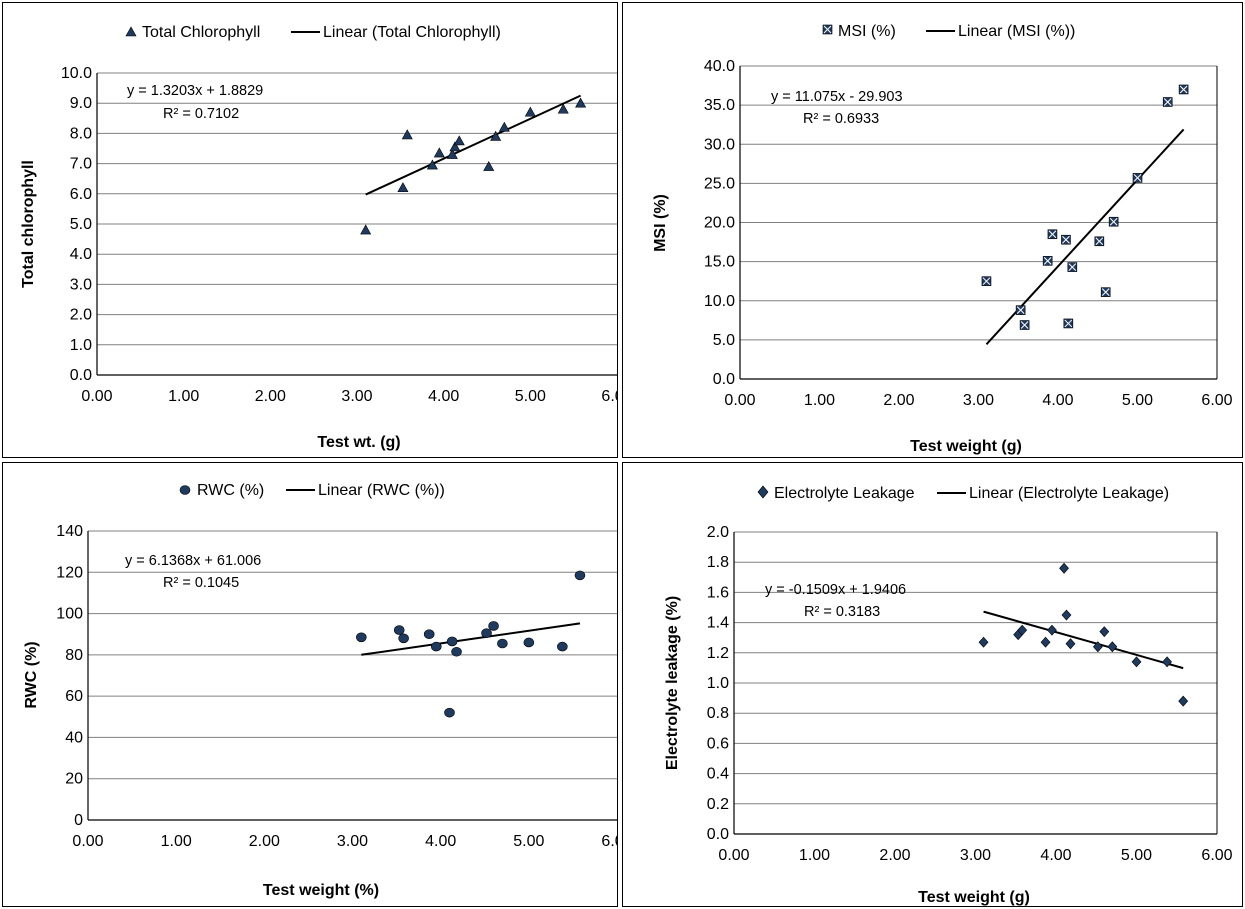 This screenshot has width=1245, height=909. What do you see at coordinates (201, 583) in the screenshot?
I see `r-squared-label: R² = 0.1045` at bounding box center [201, 583].